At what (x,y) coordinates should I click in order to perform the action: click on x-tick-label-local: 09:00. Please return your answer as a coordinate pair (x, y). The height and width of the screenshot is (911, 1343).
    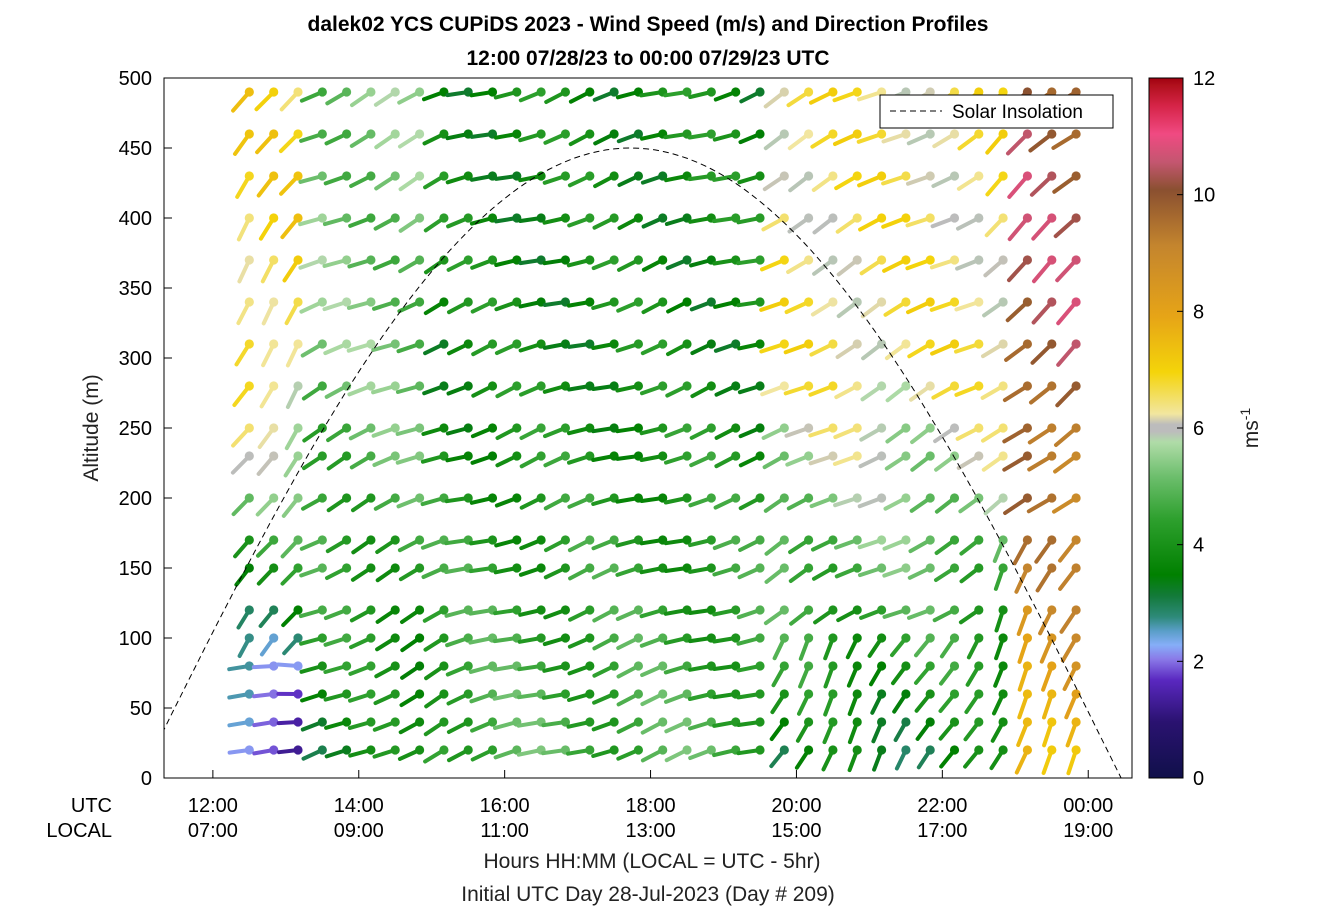
    Looking at the image, I should click on (359, 831).